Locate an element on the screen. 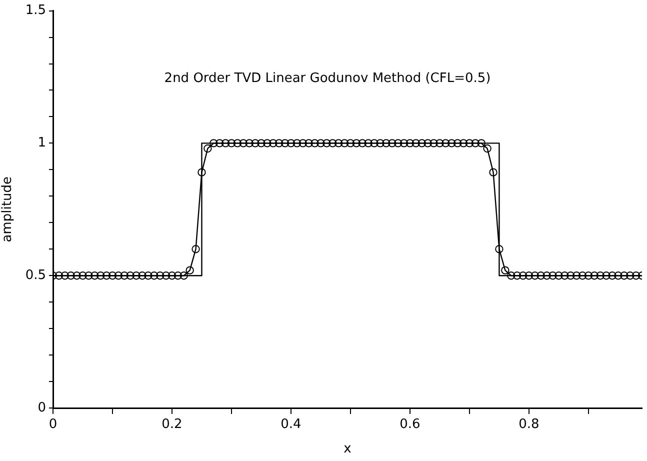 Image resolution: width=647 pixels, height=461 pixels. y-tick-label: 0.5 is located at coordinates (35, 275).